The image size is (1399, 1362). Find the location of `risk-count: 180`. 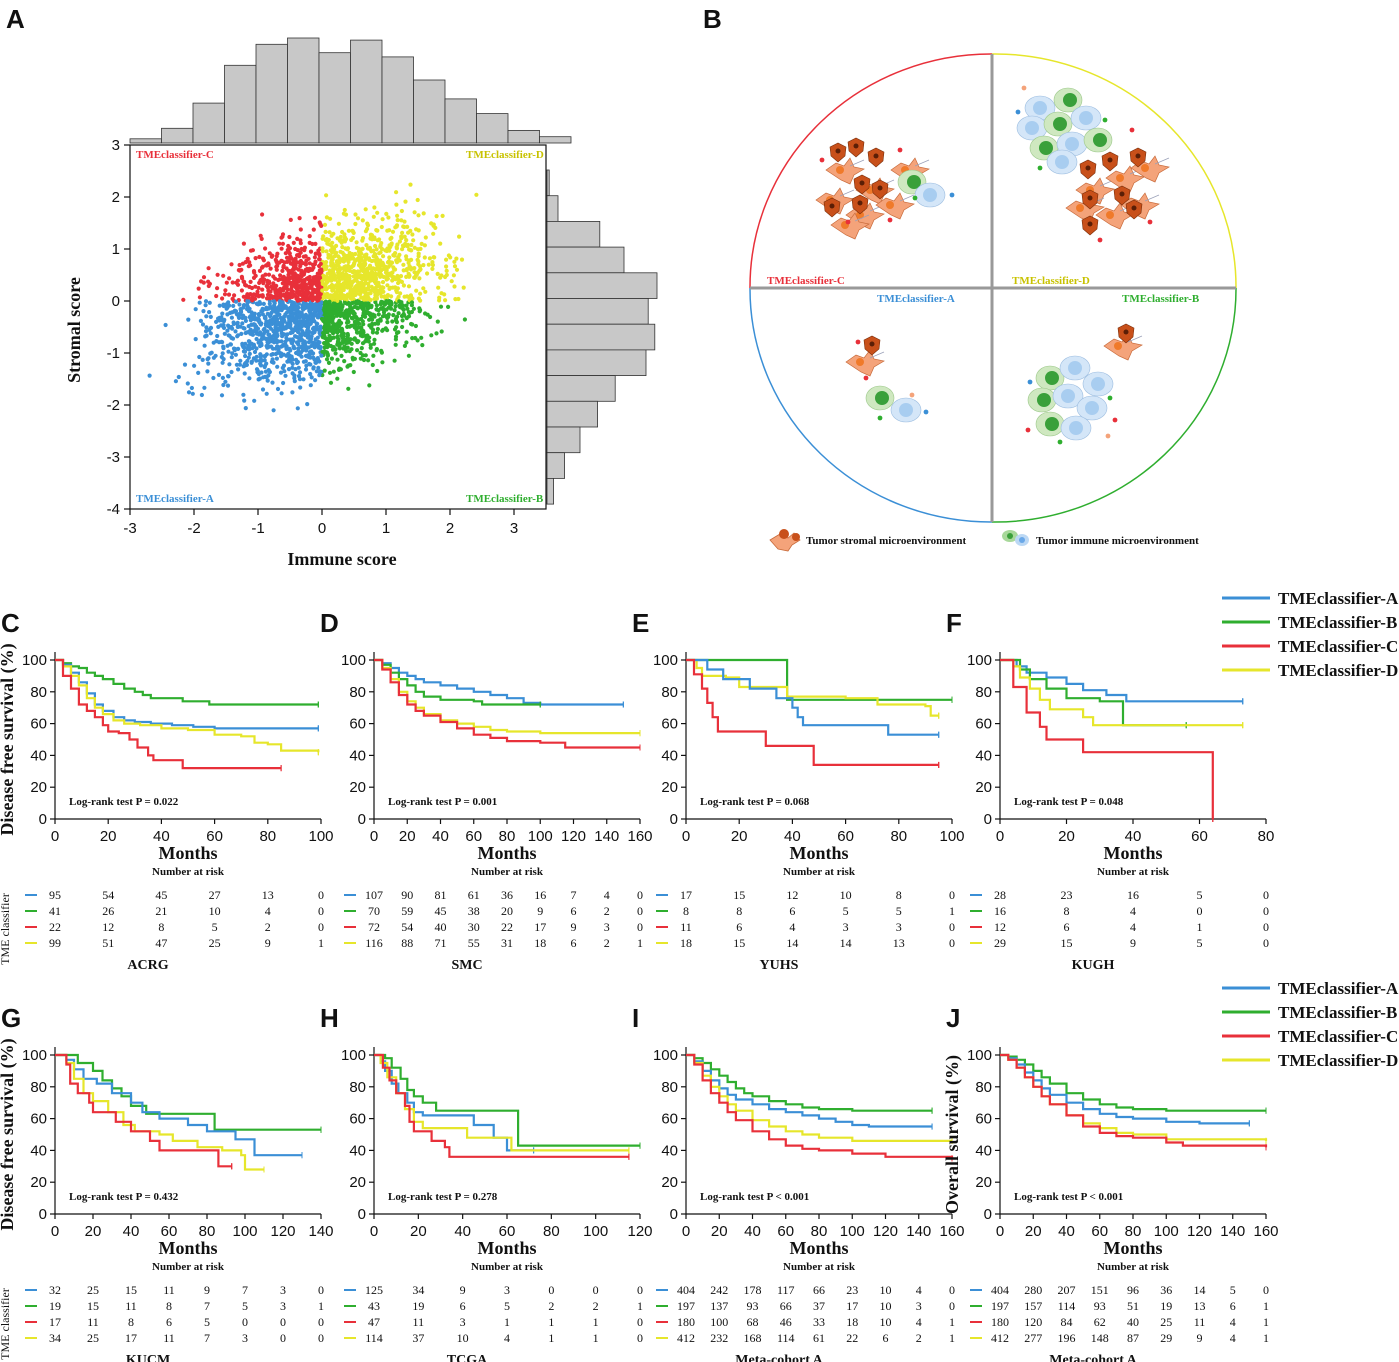

risk-count: 180 is located at coordinates (686, 1322).